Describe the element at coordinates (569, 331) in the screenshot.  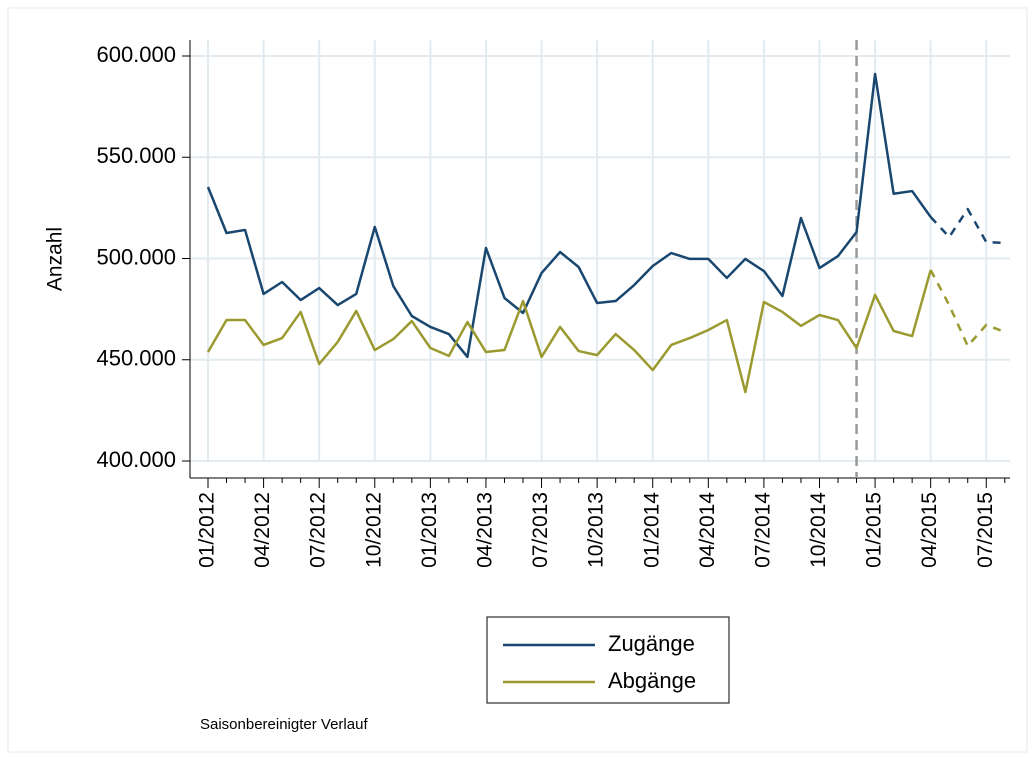
I see `series-line` at that location.